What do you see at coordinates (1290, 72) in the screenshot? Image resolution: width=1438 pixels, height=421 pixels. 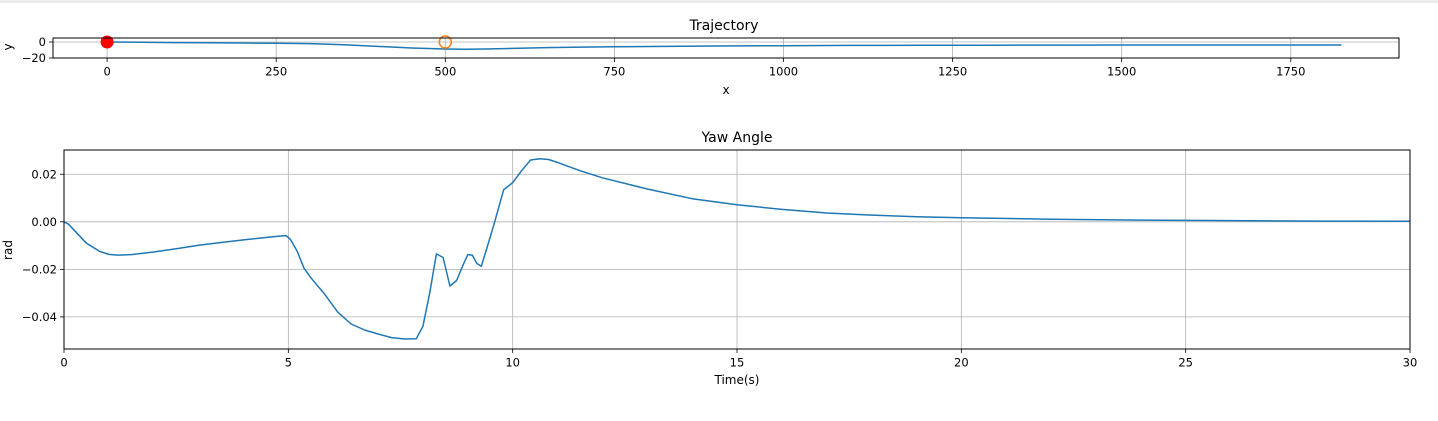 I see `x-tick-label: 1750` at bounding box center [1290, 72].